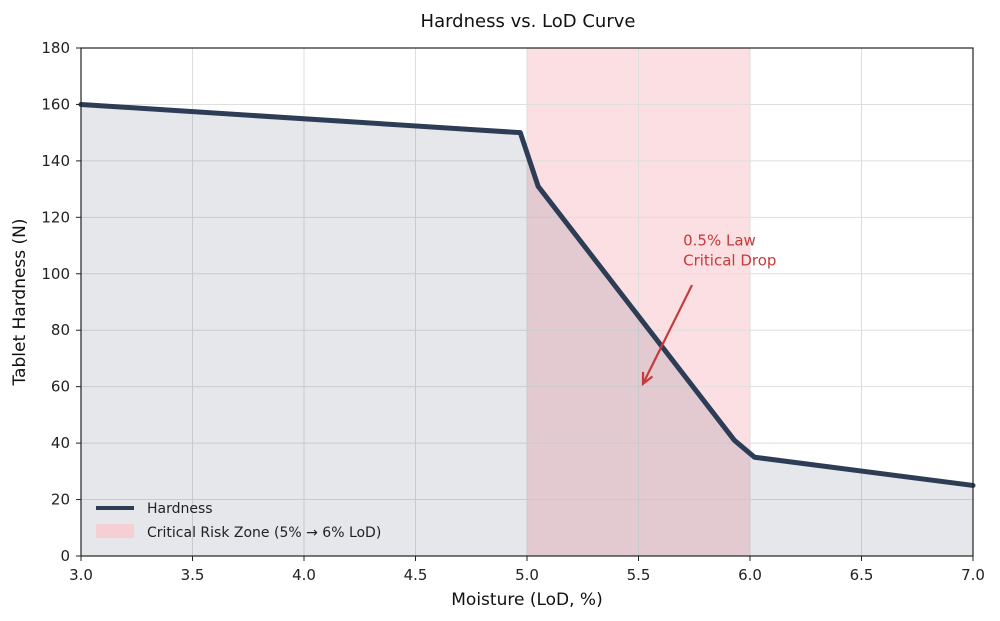 The height and width of the screenshot is (621, 1000). I want to click on y-tick-label: 40, so click(60, 443).